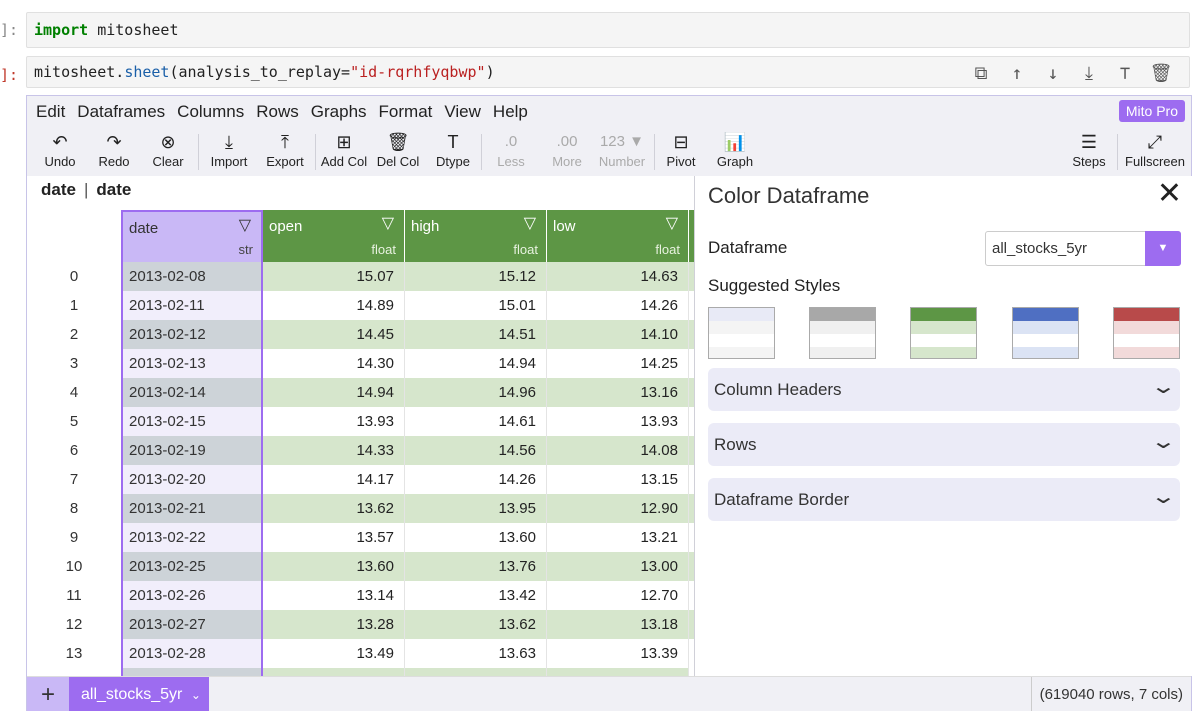 This screenshot has height=711, width=1200. What do you see at coordinates (1161, 73) in the screenshot?
I see `delete-icon: 🗑` at bounding box center [1161, 73].